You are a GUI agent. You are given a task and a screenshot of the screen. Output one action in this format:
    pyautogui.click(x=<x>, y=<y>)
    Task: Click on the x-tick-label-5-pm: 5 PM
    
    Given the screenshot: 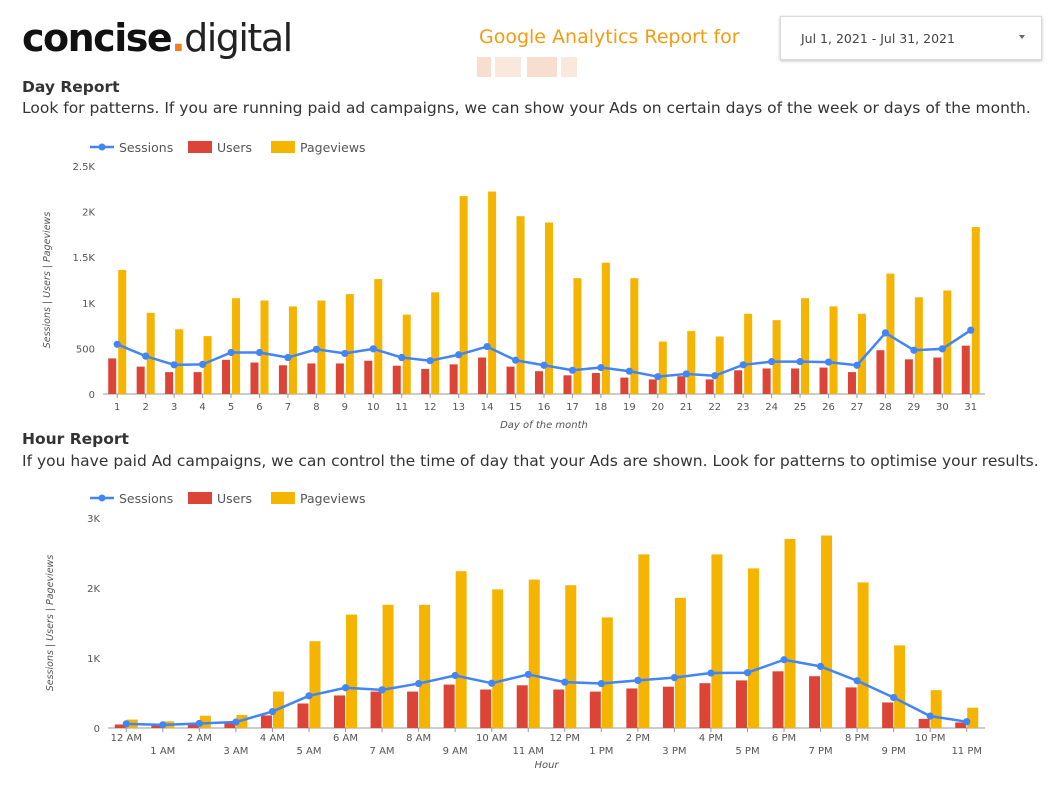 What is the action you would take?
    pyautogui.click(x=747, y=751)
    